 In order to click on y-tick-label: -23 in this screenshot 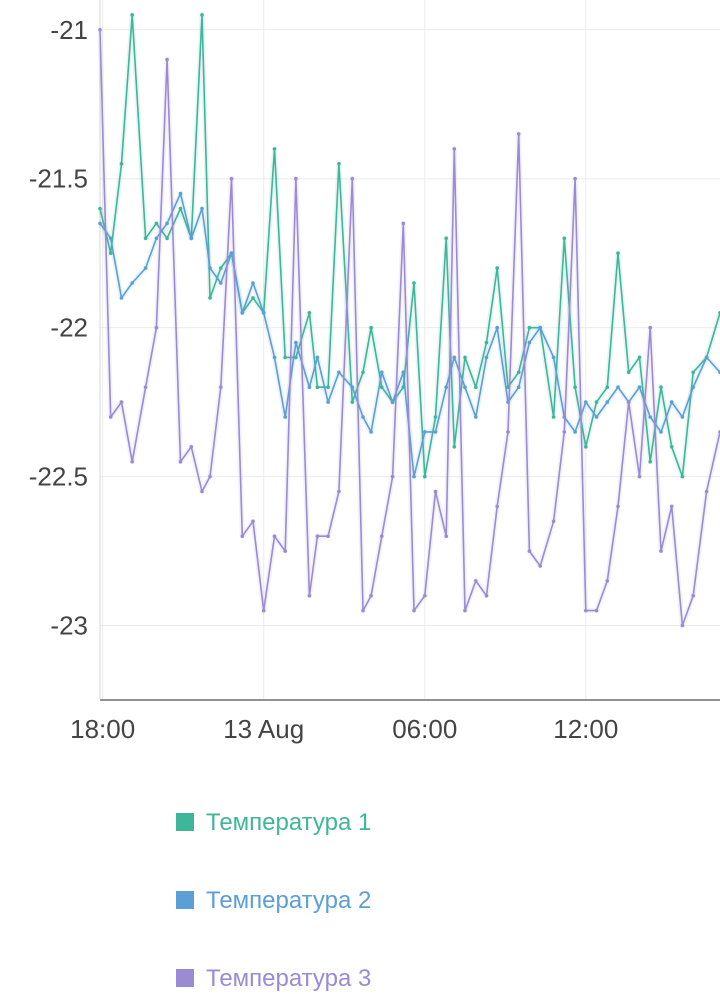, I will do `click(69, 626)`.